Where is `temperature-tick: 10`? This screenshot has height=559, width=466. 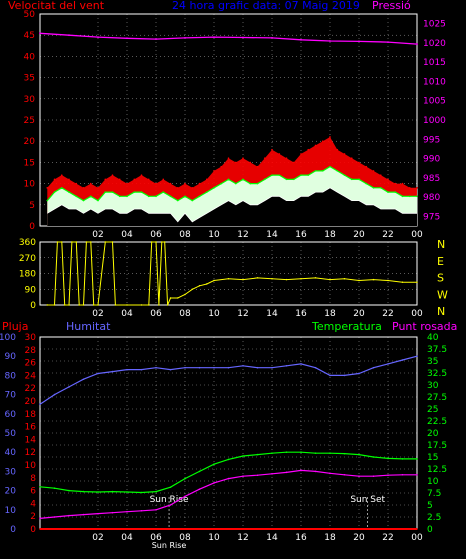
temperature-tick: 10 is located at coordinates (433, 482).